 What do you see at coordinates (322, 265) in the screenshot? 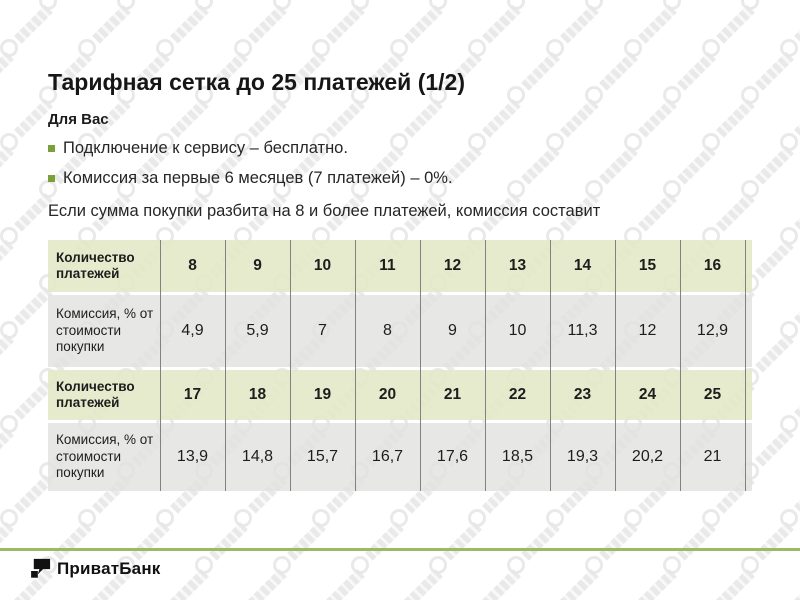
I see `payments-count-cell: 10` at bounding box center [322, 265].